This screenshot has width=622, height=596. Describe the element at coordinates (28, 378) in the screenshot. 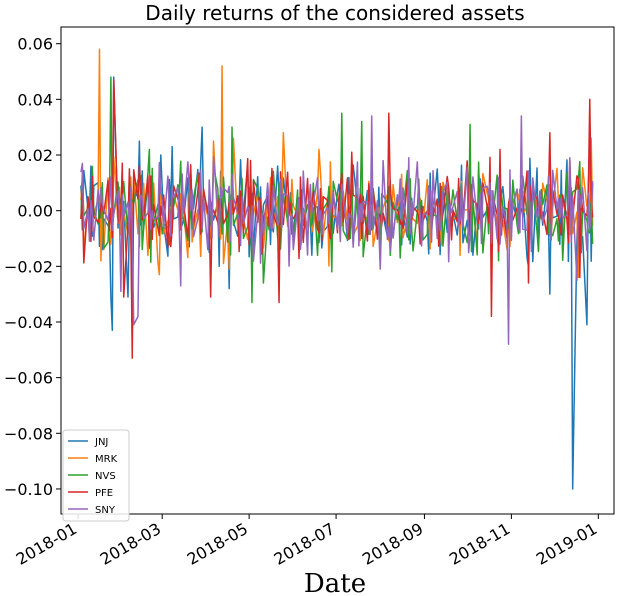

I see `y-tick-label: −0.06` at that location.